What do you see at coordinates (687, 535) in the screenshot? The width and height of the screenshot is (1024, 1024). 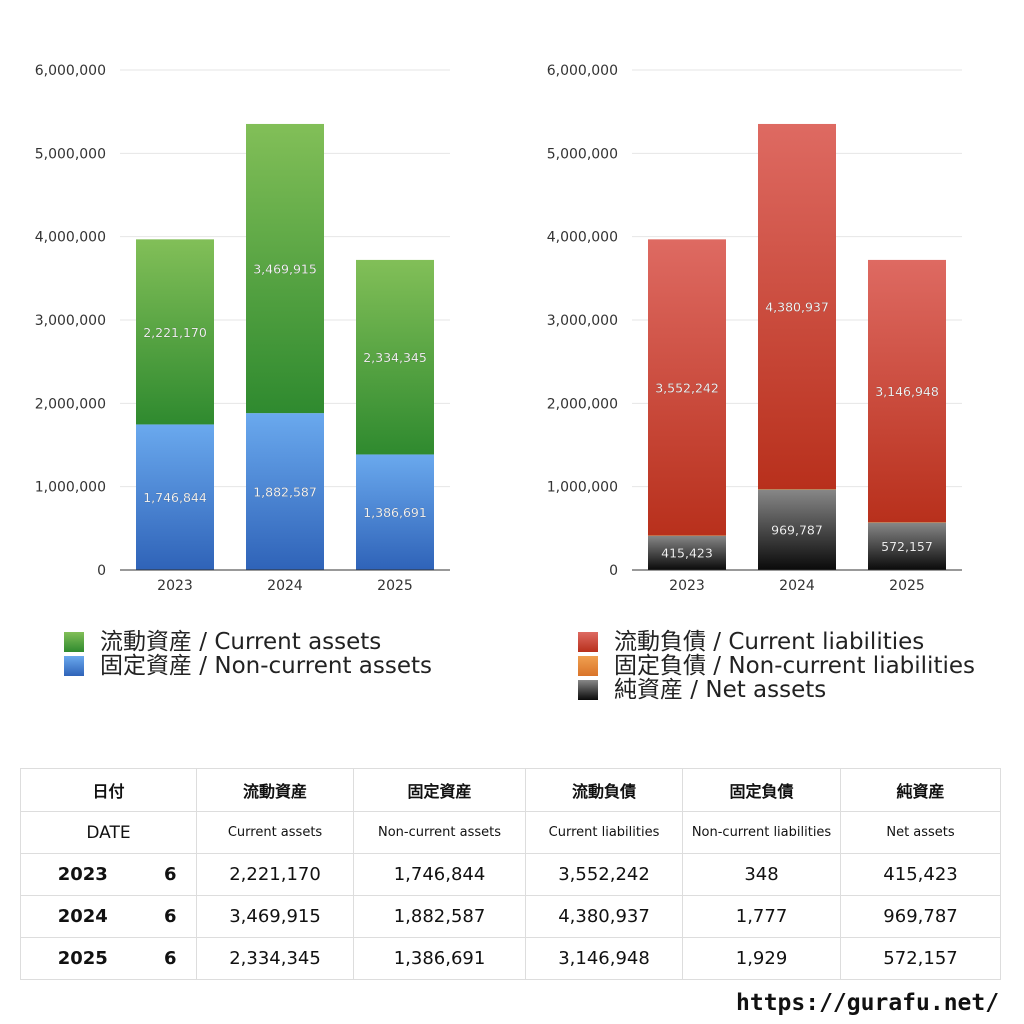 I see `bar-non-current-liabilities-2023` at bounding box center [687, 535].